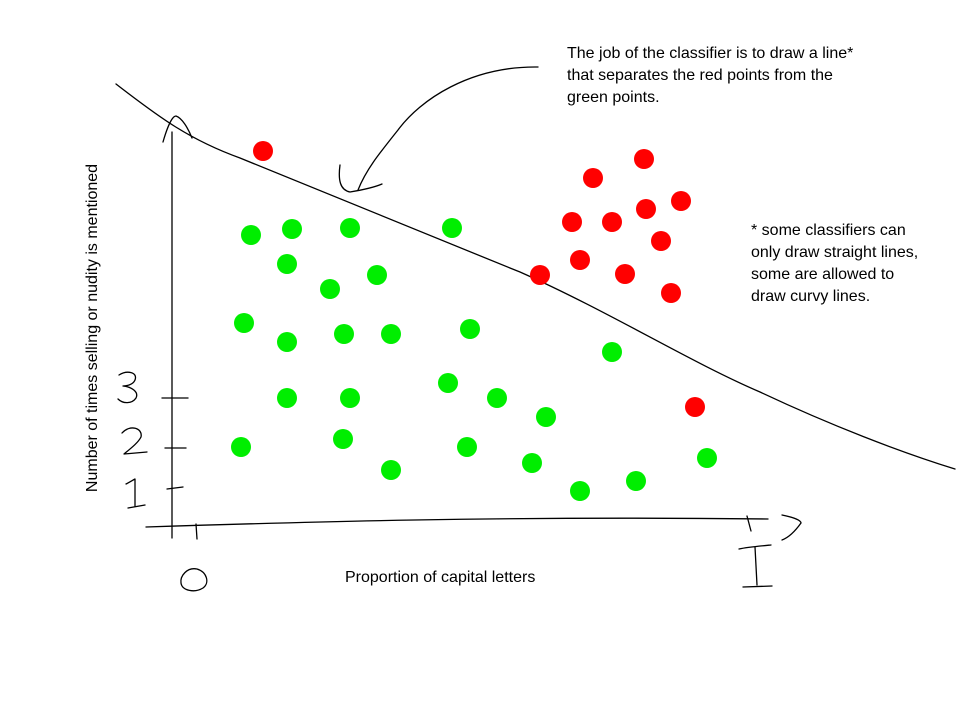  I want to click on handwritten-1-x, so click(755, 566).